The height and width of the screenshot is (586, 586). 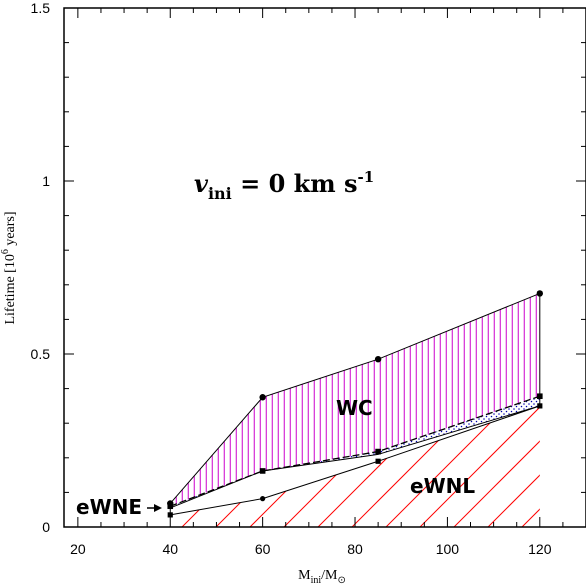 What do you see at coordinates (354, 408) in the screenshot?
I see `wc-region-label: WC` at bounding box center [354, 408].